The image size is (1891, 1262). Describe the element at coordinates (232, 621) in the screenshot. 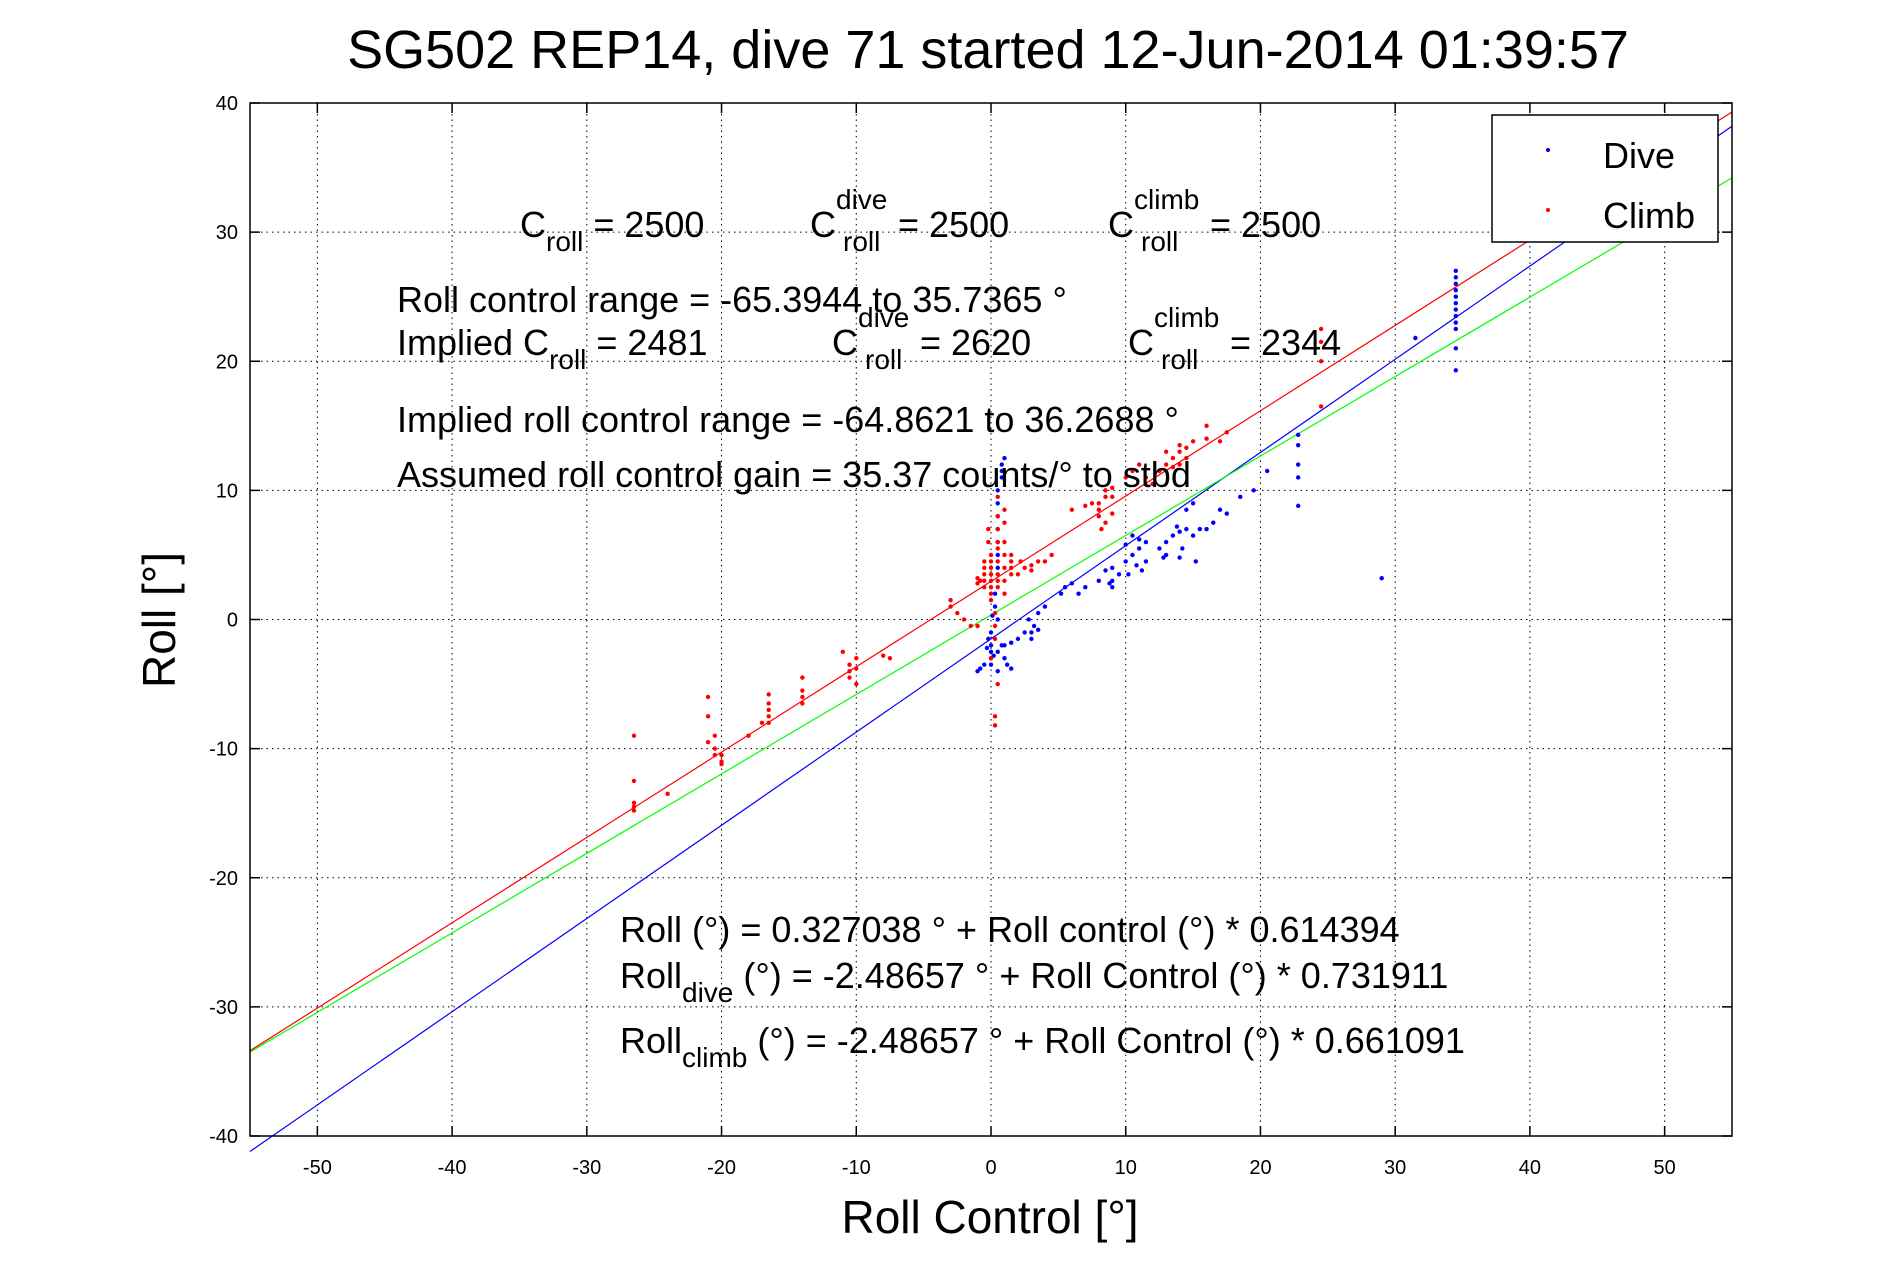

I see `y-tick-label: 0` at that location.